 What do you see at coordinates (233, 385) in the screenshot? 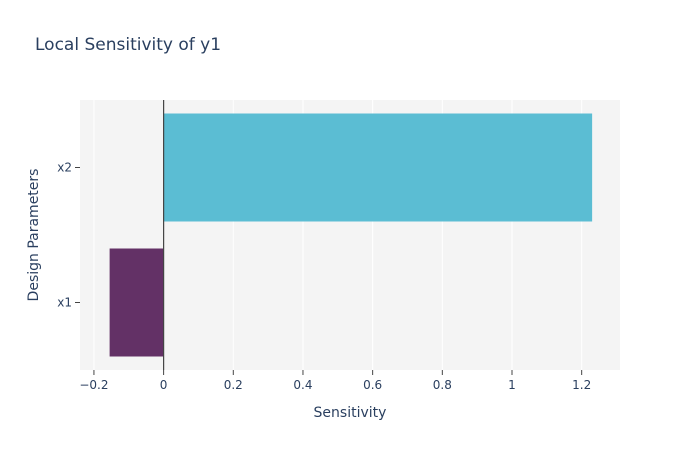
I see `x-tick-label: 0.2` at bounding box center [233, 385].